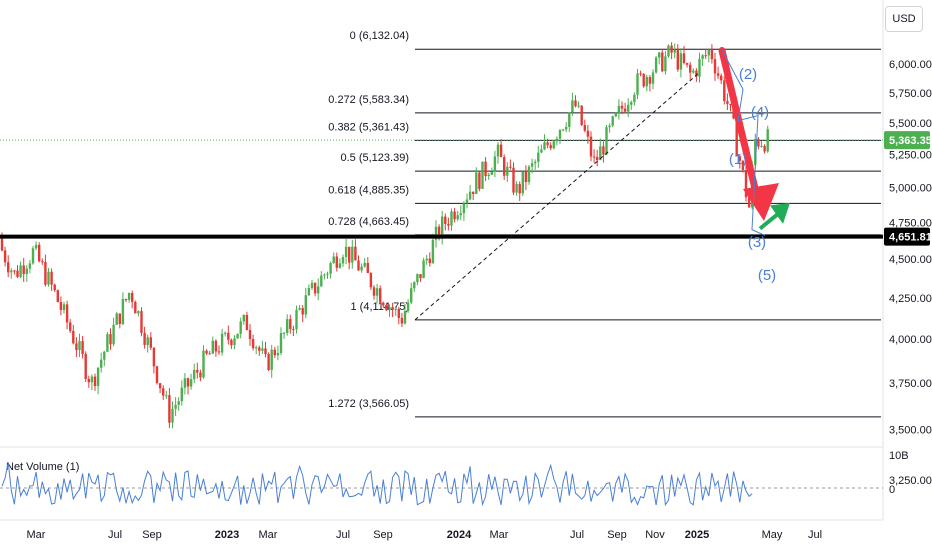  What do you see at coordinates (780, 213) in the screenshot?
I see `bullish-arrow-head` at bounding box center [780, 213].